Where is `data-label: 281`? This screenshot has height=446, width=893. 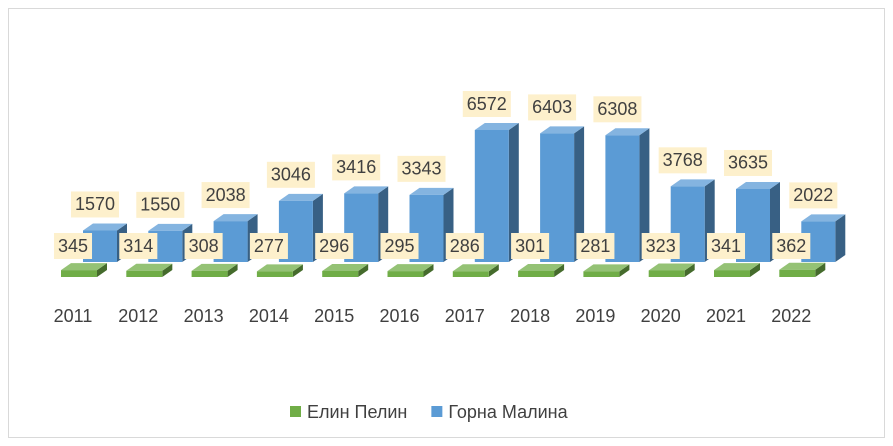 data-label: 281 is located at coordinates (595, 246).